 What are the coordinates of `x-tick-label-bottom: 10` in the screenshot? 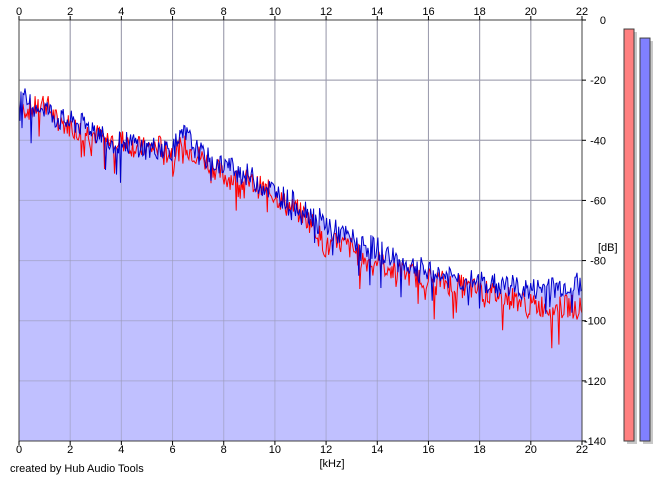 It's located at (275, 450).